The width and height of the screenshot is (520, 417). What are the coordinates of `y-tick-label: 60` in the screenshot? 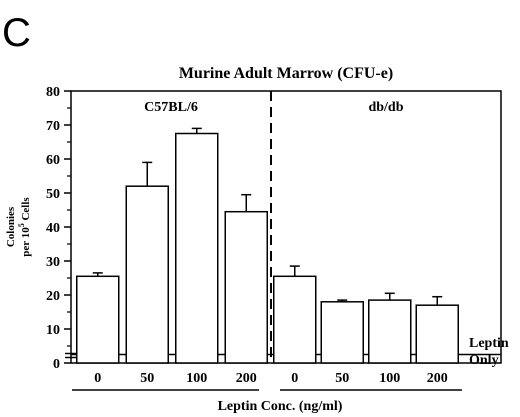 It's located at (53, 160).